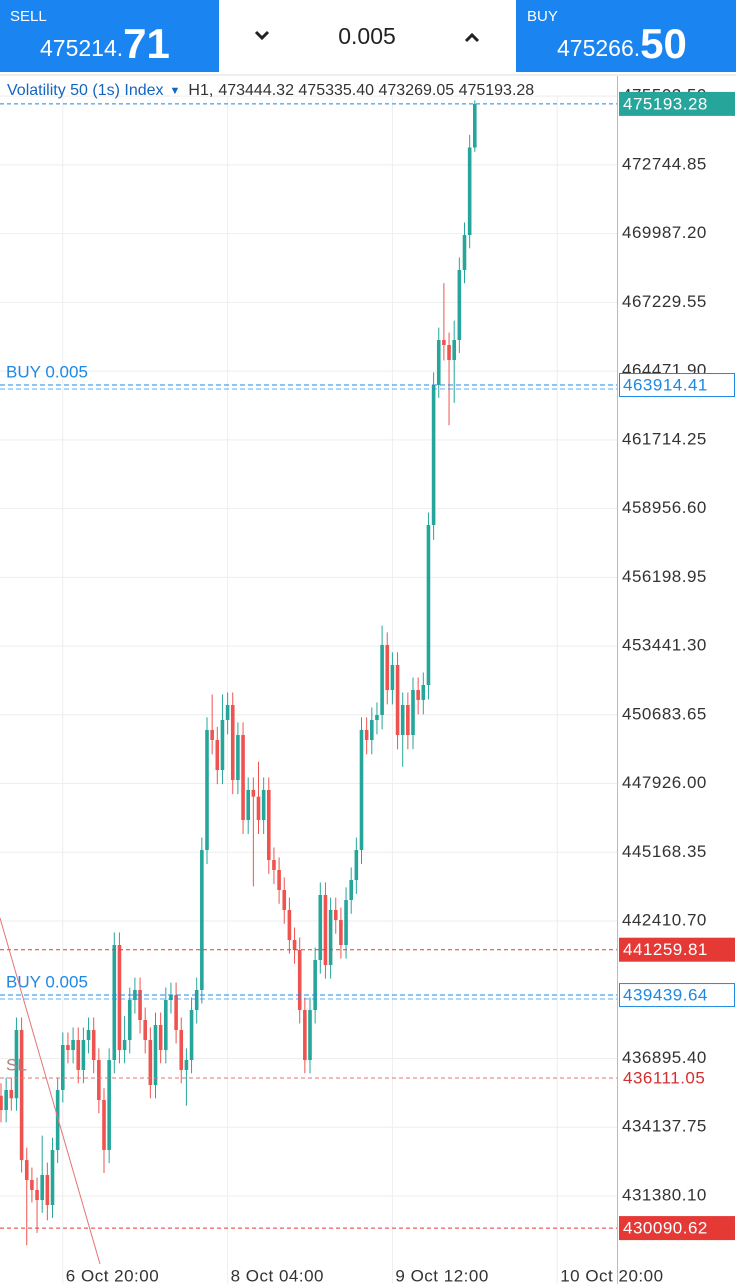 The height and width of the screenshot is (1284, 736). What do you see at coordinates (664, 1057) in the screenshot?
I see `y-tick-label: 436895.40` at bounding box center [664, 1057].